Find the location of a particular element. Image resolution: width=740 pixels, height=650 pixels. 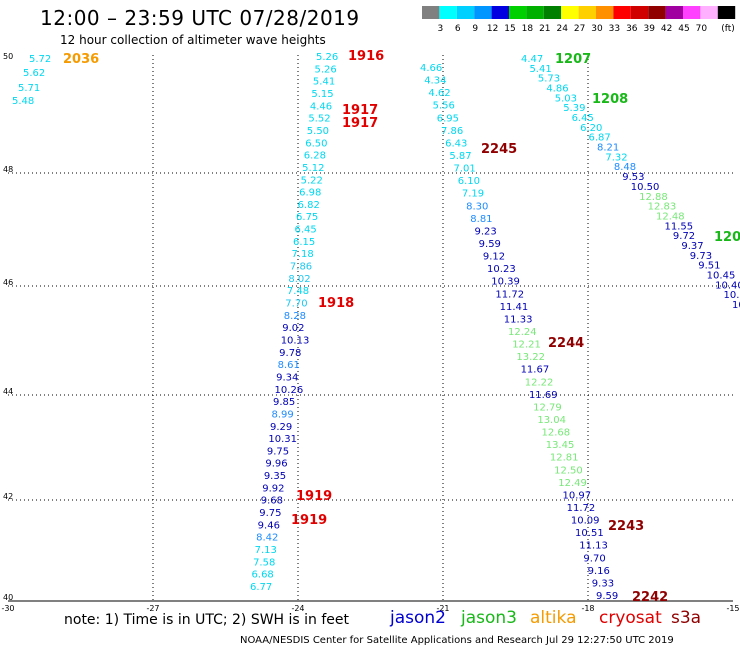

wave-height-value: 9.73 is located at coordinates (701, 256).